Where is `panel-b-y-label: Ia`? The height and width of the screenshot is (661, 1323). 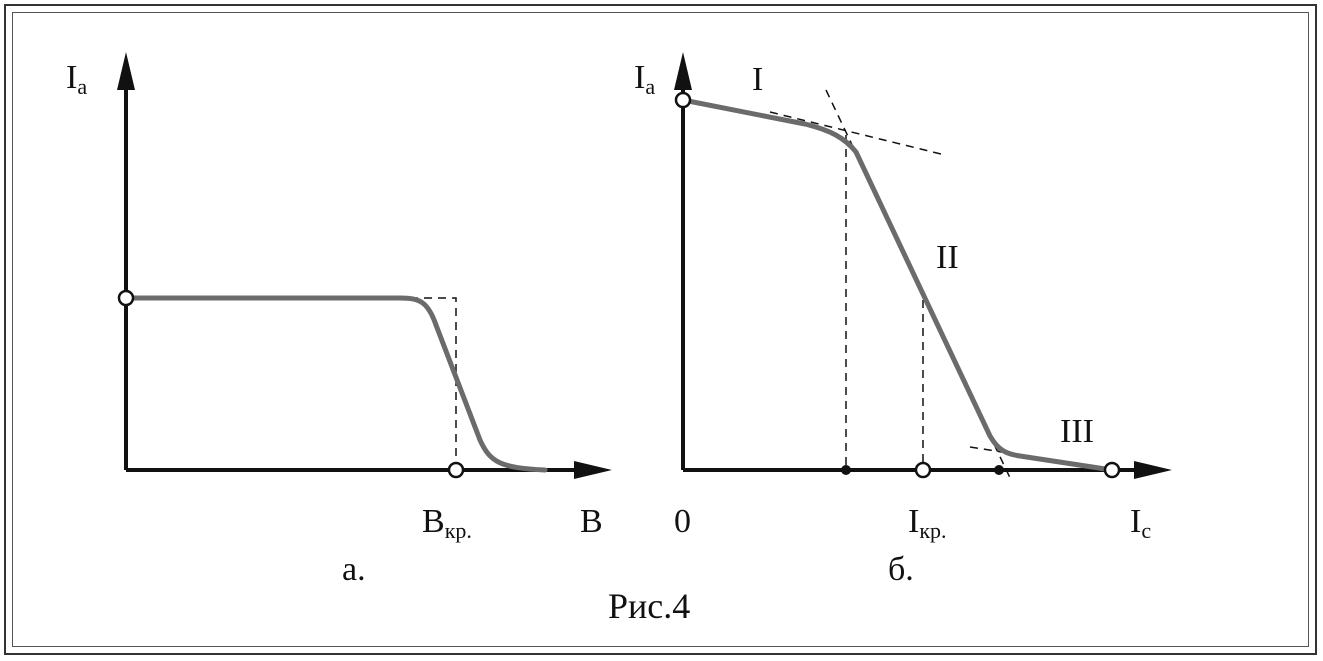 panel-b-y-label: Ia is located at coordinates (644, 79).